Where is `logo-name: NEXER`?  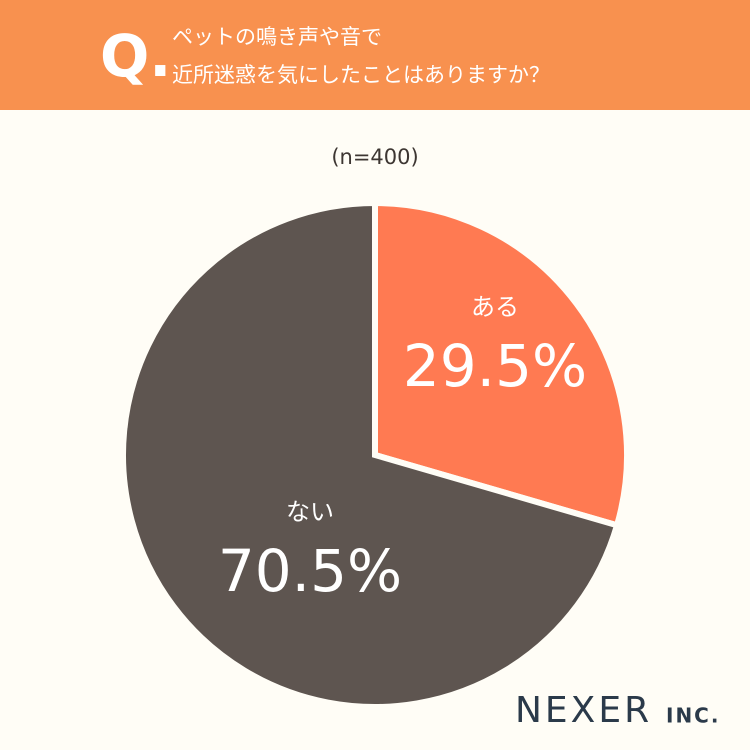
logo-name: NEXER is located at coordinates (583, 710).